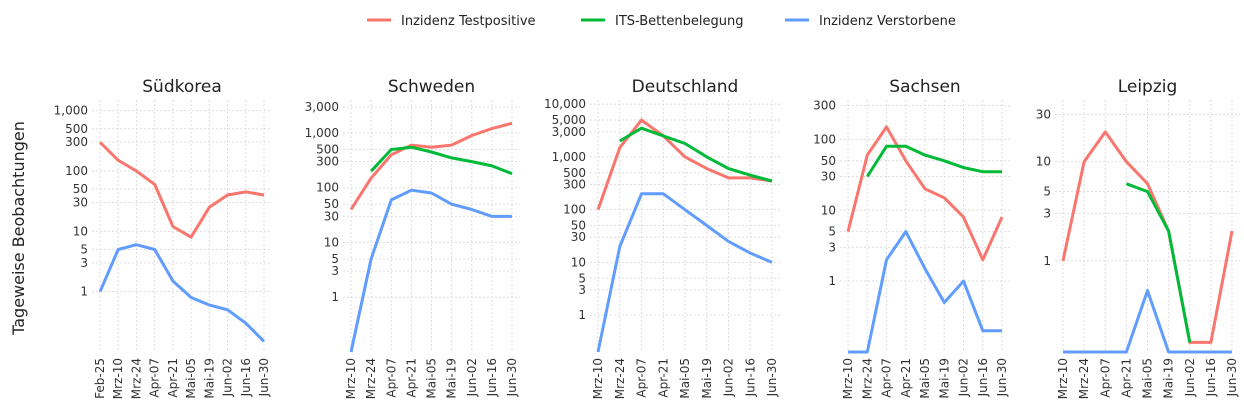 This screenshot has width=1244, height=419. Describe the element at coordinates (679, 21) in the screenshot. I see `legend-label: ITS-Bettenbelegung` at that location.